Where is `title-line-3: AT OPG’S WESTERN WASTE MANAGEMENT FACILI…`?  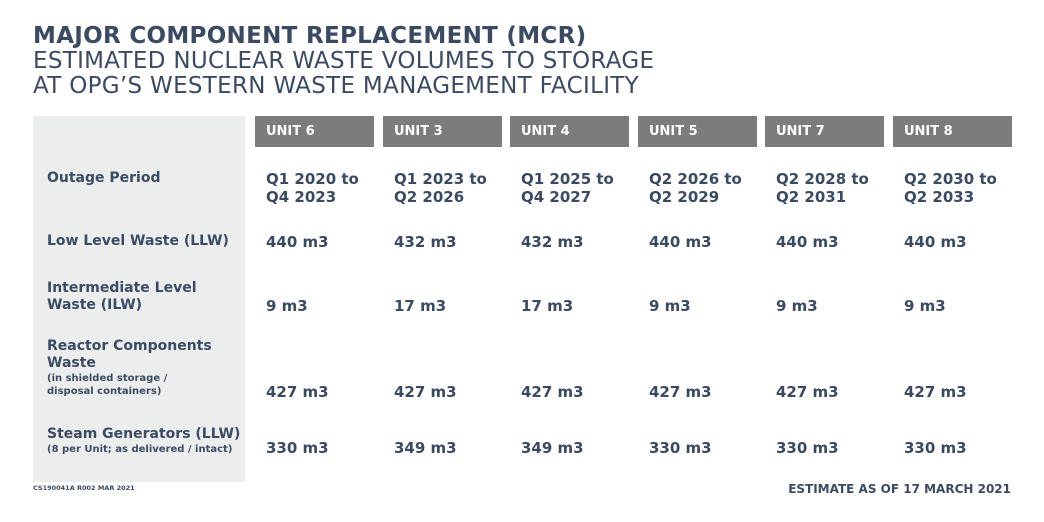 title-line-3: AT OPG’S WESTERN WASTE MANAGEMENT FACILI… is located at coordinates (336, 86).